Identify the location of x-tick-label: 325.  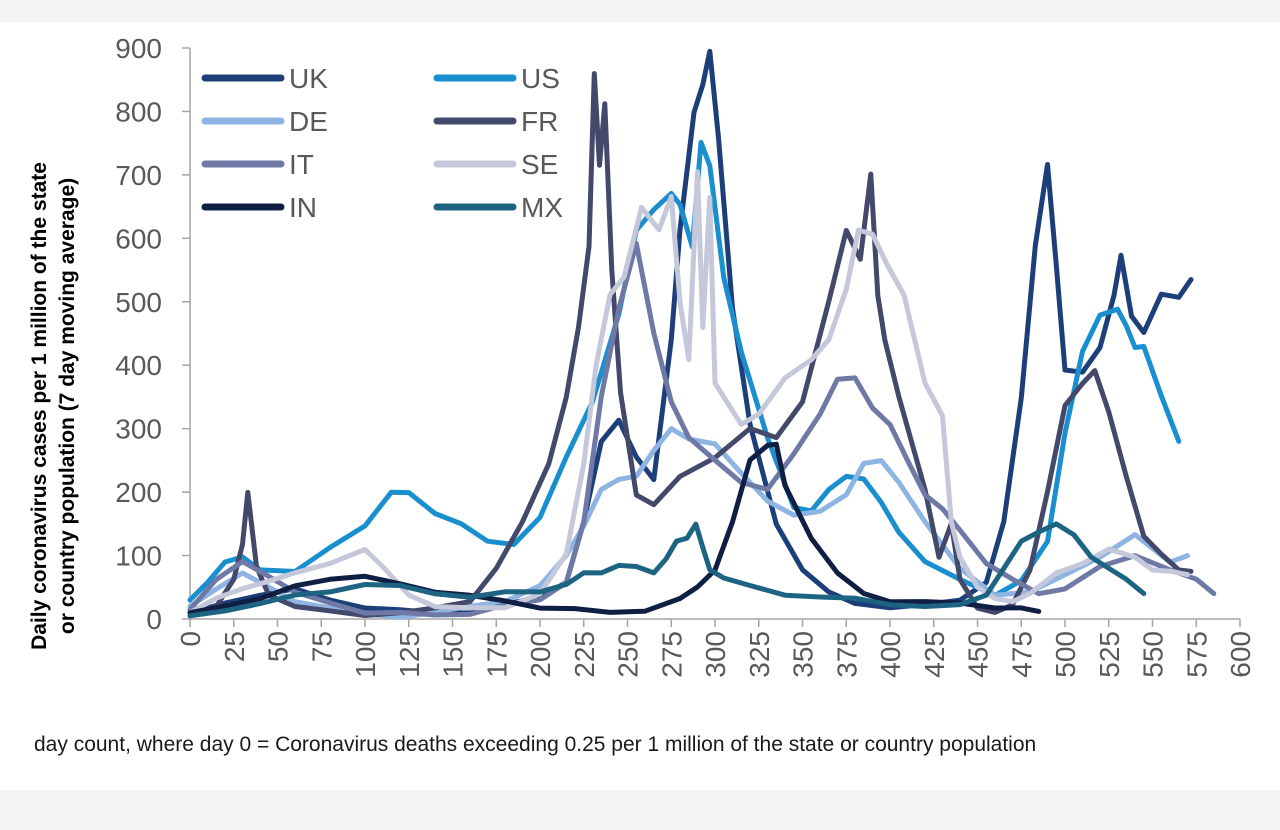
(759, 654).